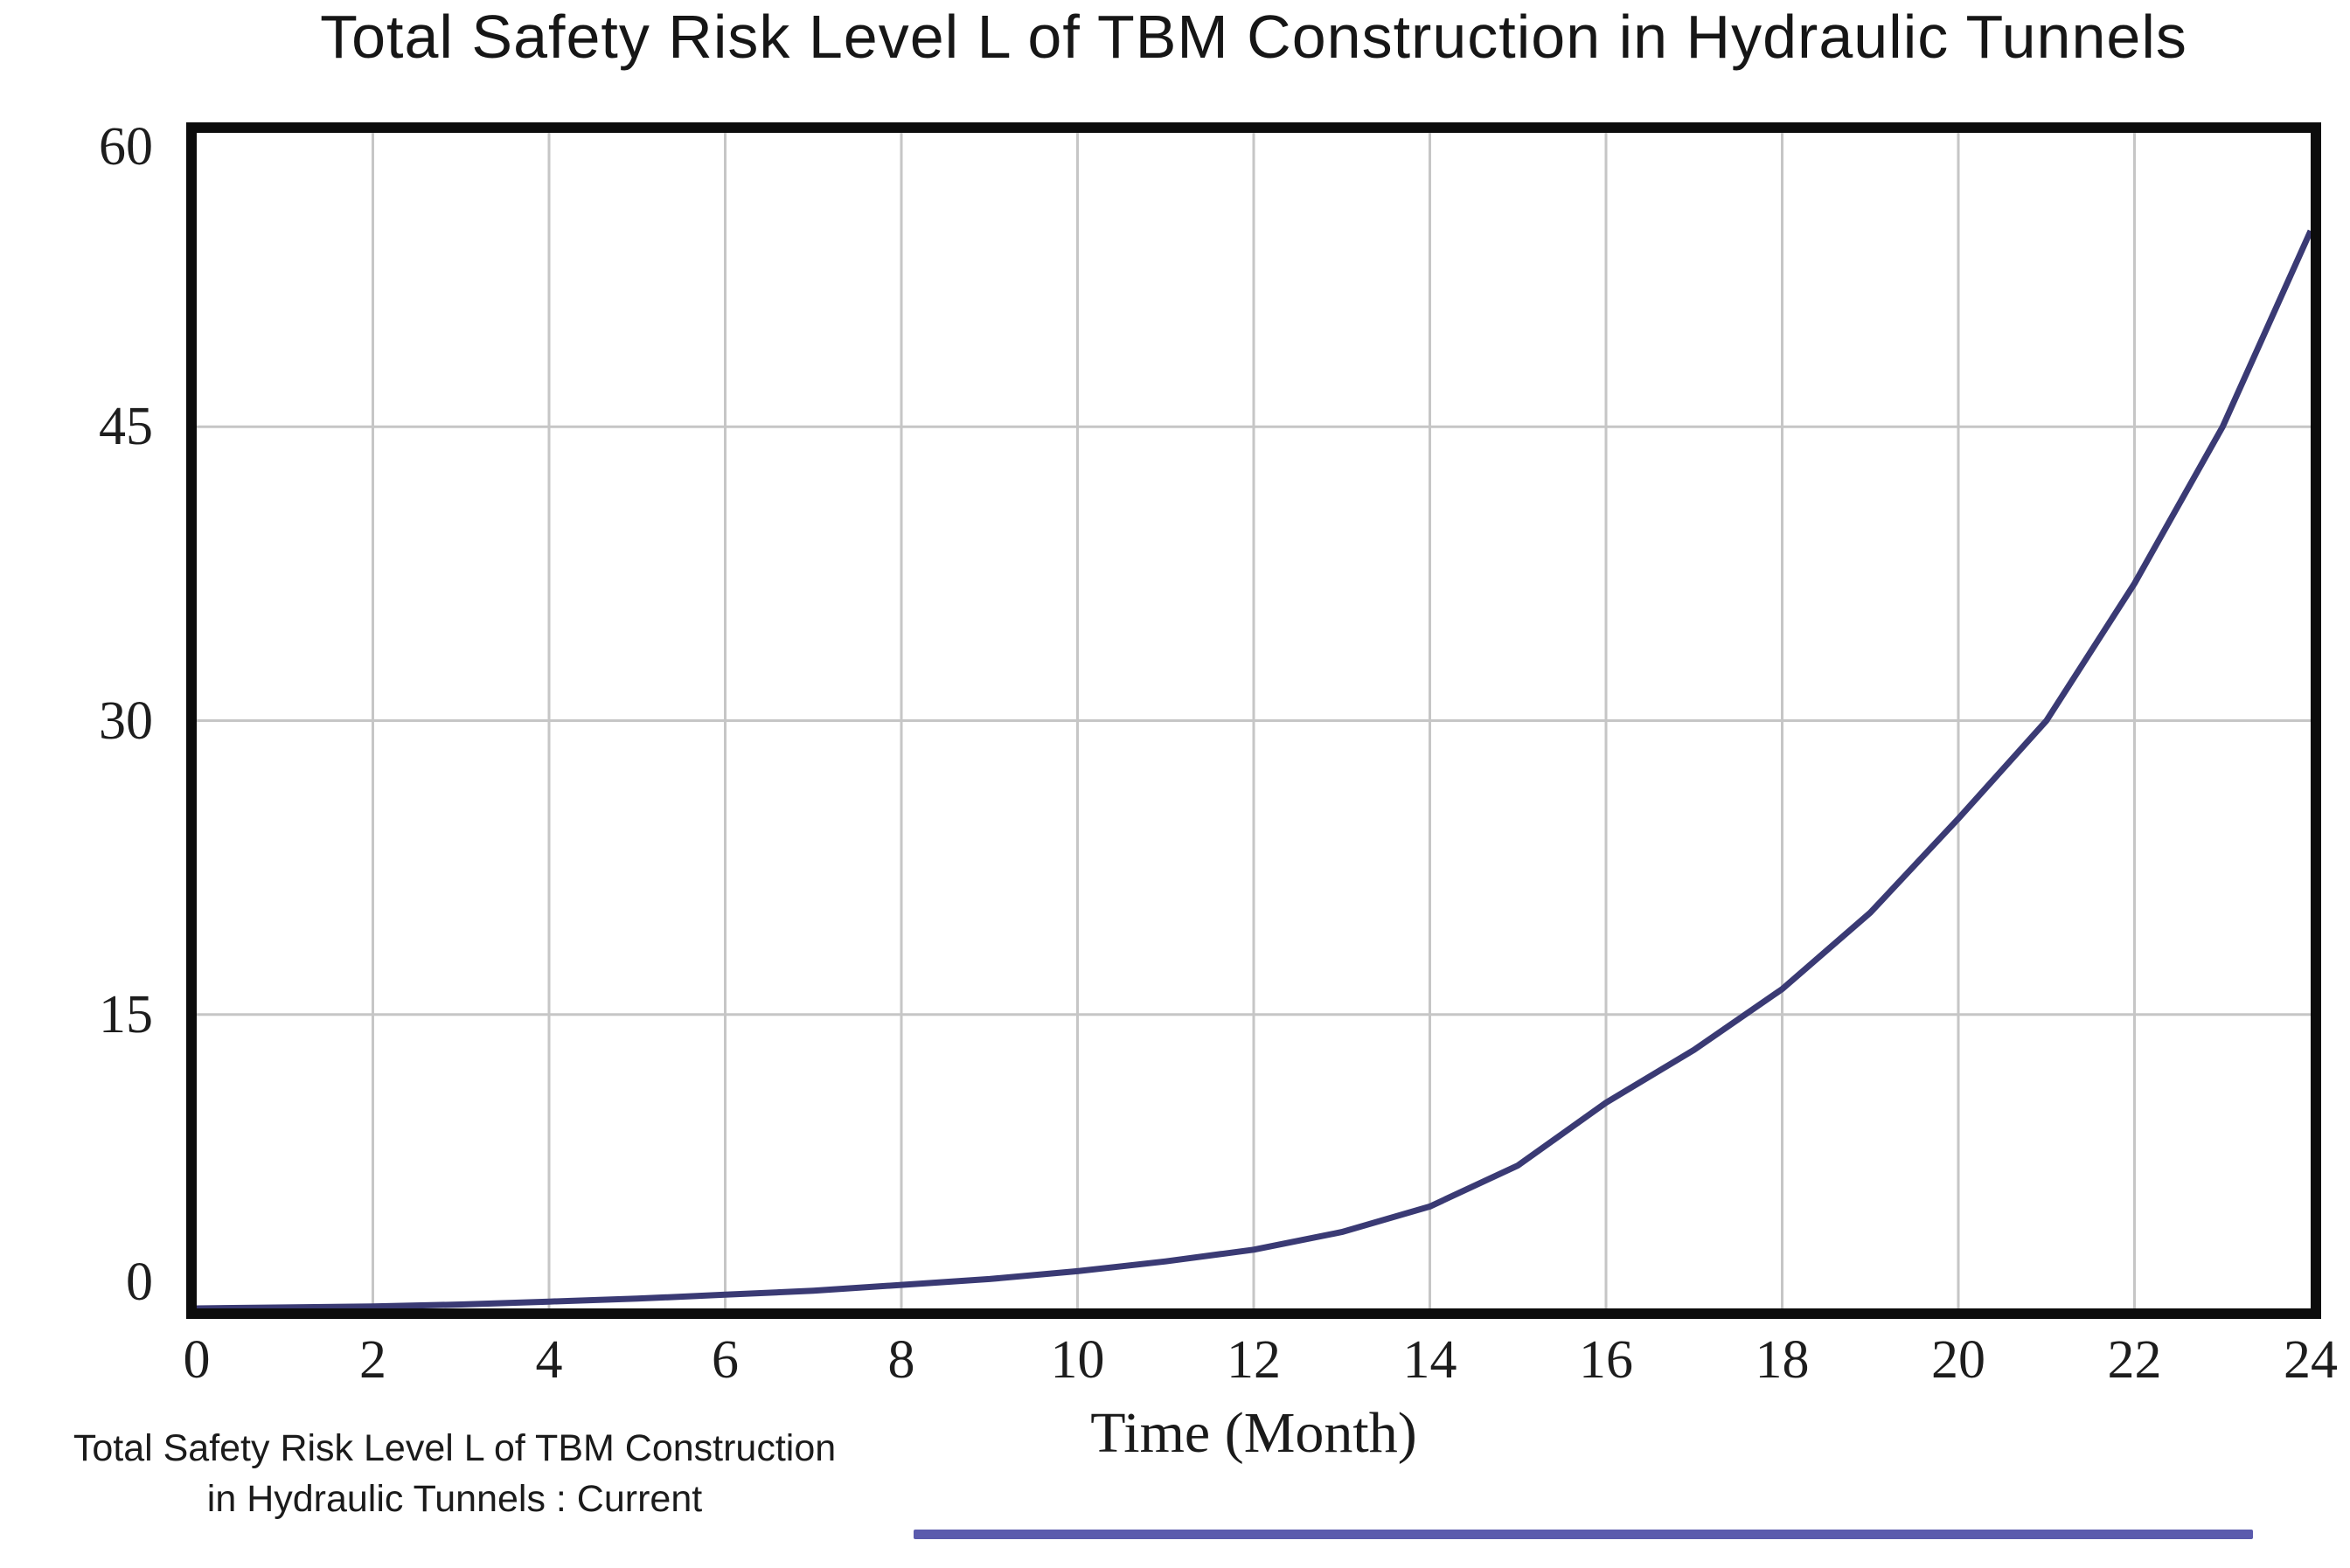 The height and width of the screenshot is (1568, 2350). What do you see at coordinates (126, 147) in the screenshot?
I see `y-tick-label: 60` at bounding box center [126, 147].